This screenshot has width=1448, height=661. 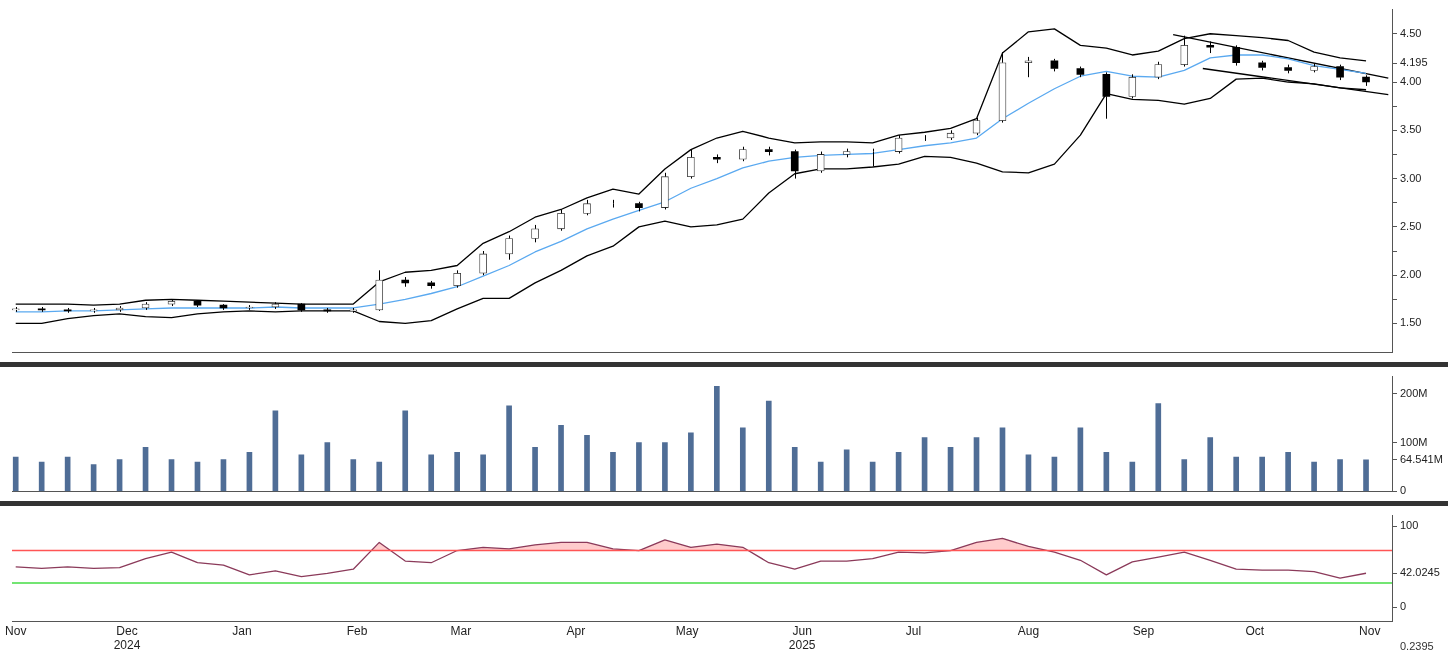 I want to click on x-tick-label: May, so click(x=687, y=630).